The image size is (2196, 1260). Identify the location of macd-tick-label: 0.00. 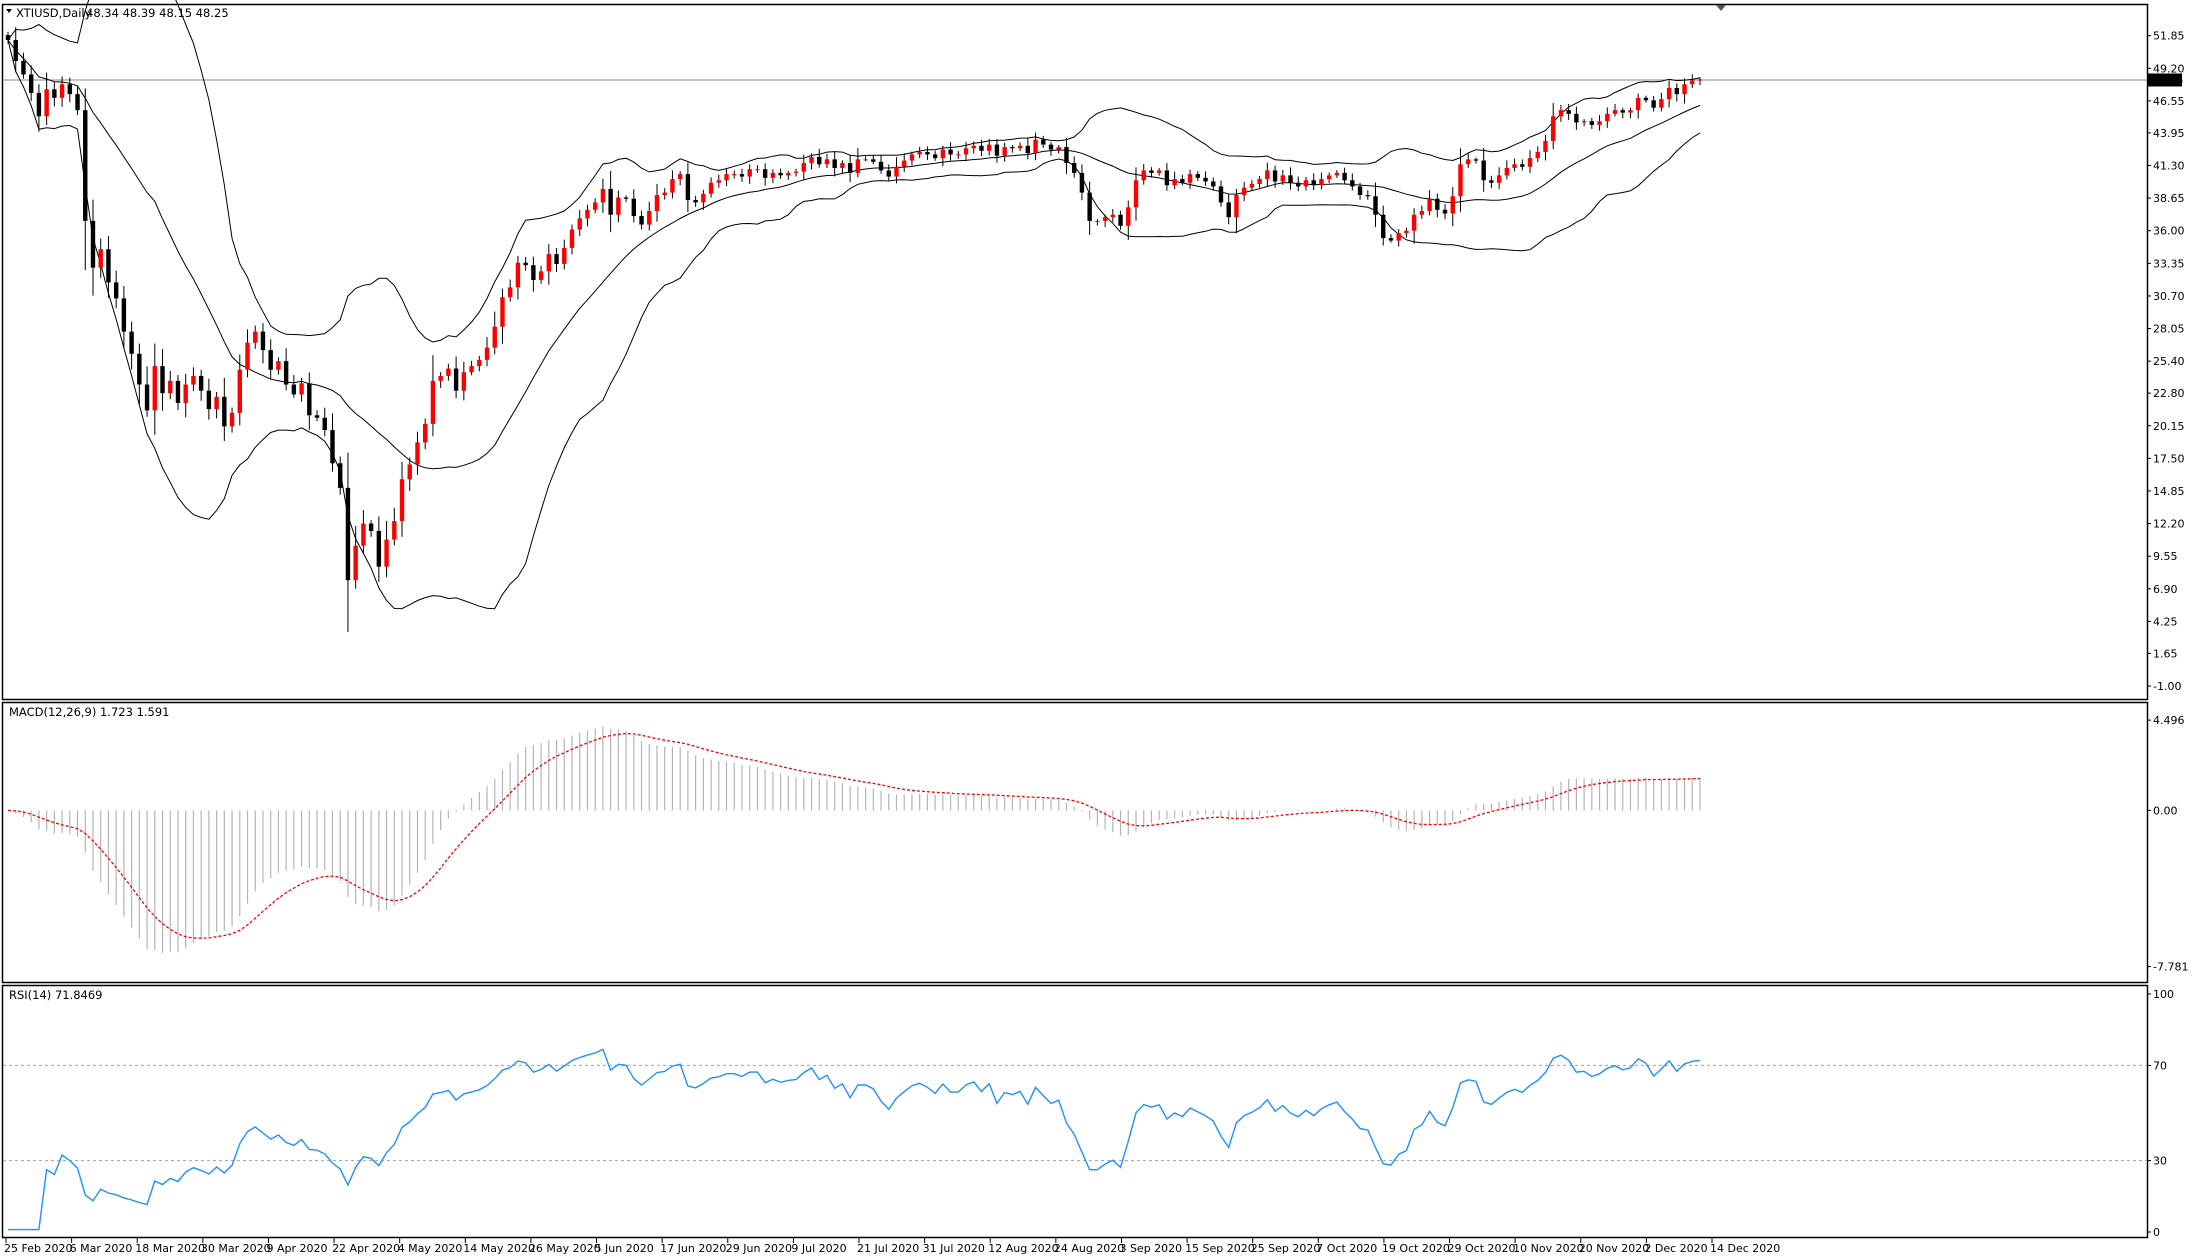
(2165, 810).